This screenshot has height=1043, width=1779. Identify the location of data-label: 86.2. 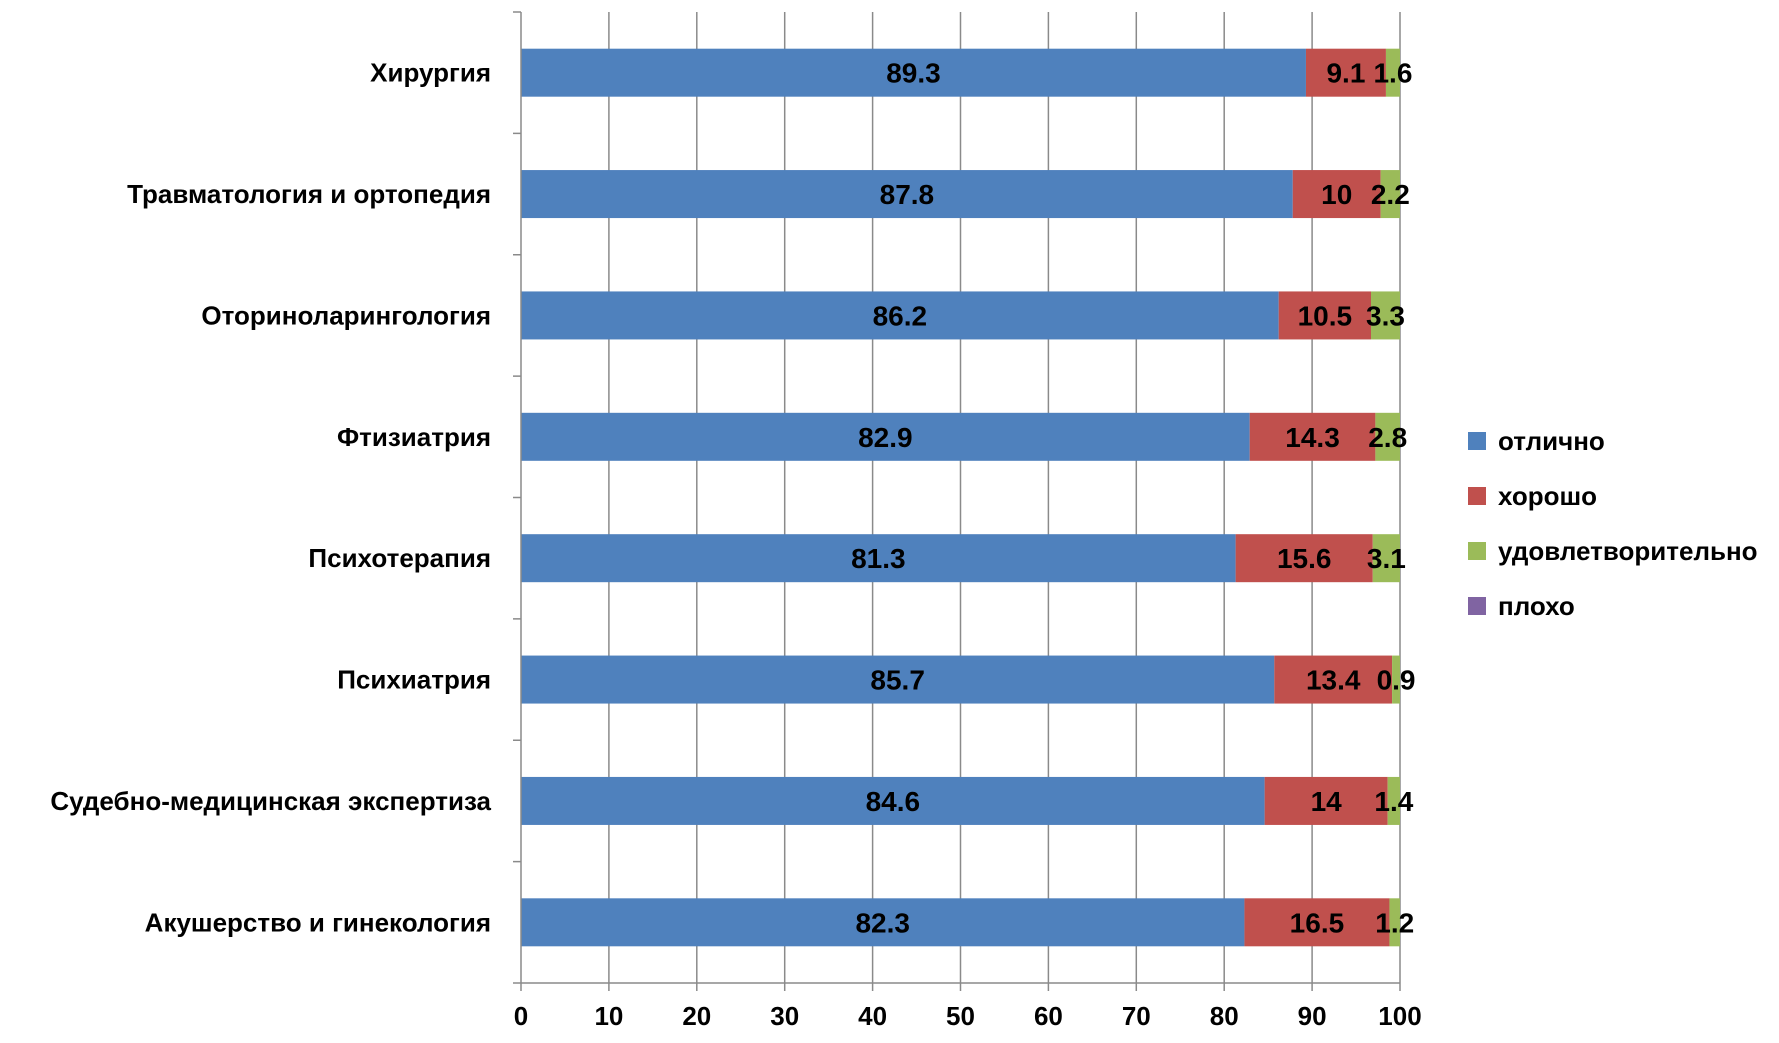
(900, 315).